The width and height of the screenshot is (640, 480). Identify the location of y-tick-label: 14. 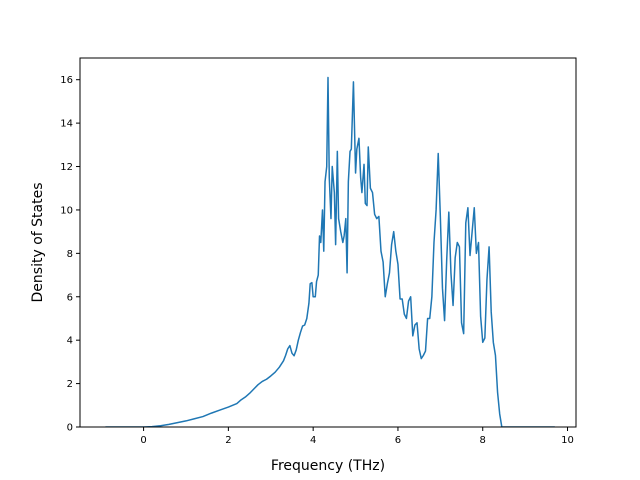
(66, 124).